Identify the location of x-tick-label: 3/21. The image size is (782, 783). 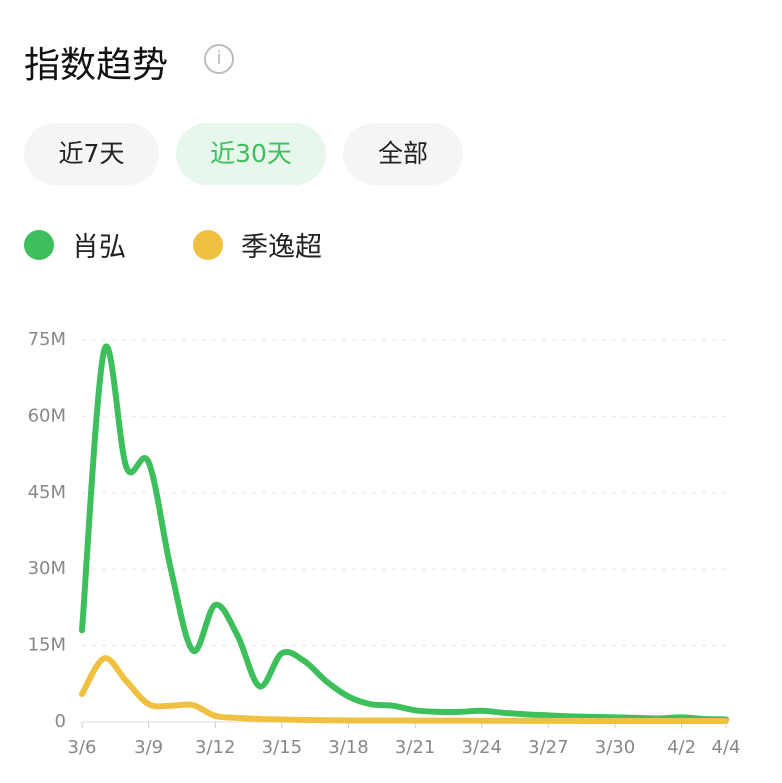
(415, 747).